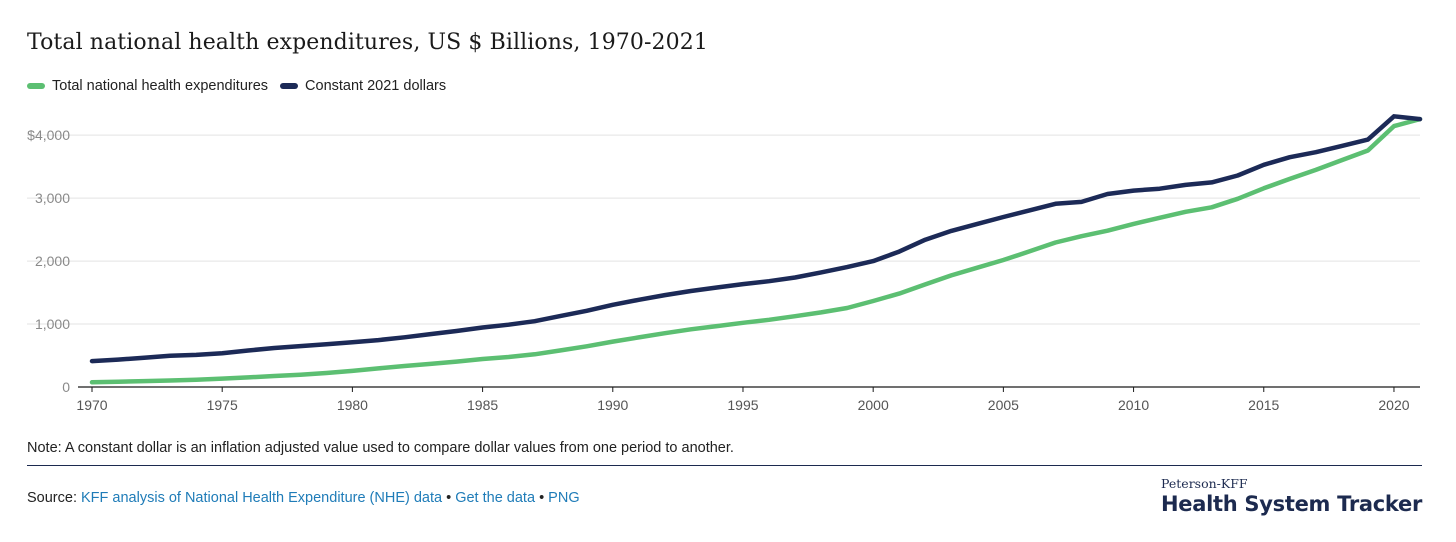  I want to click on x-tick-label: 2020, so click(1393, 405).